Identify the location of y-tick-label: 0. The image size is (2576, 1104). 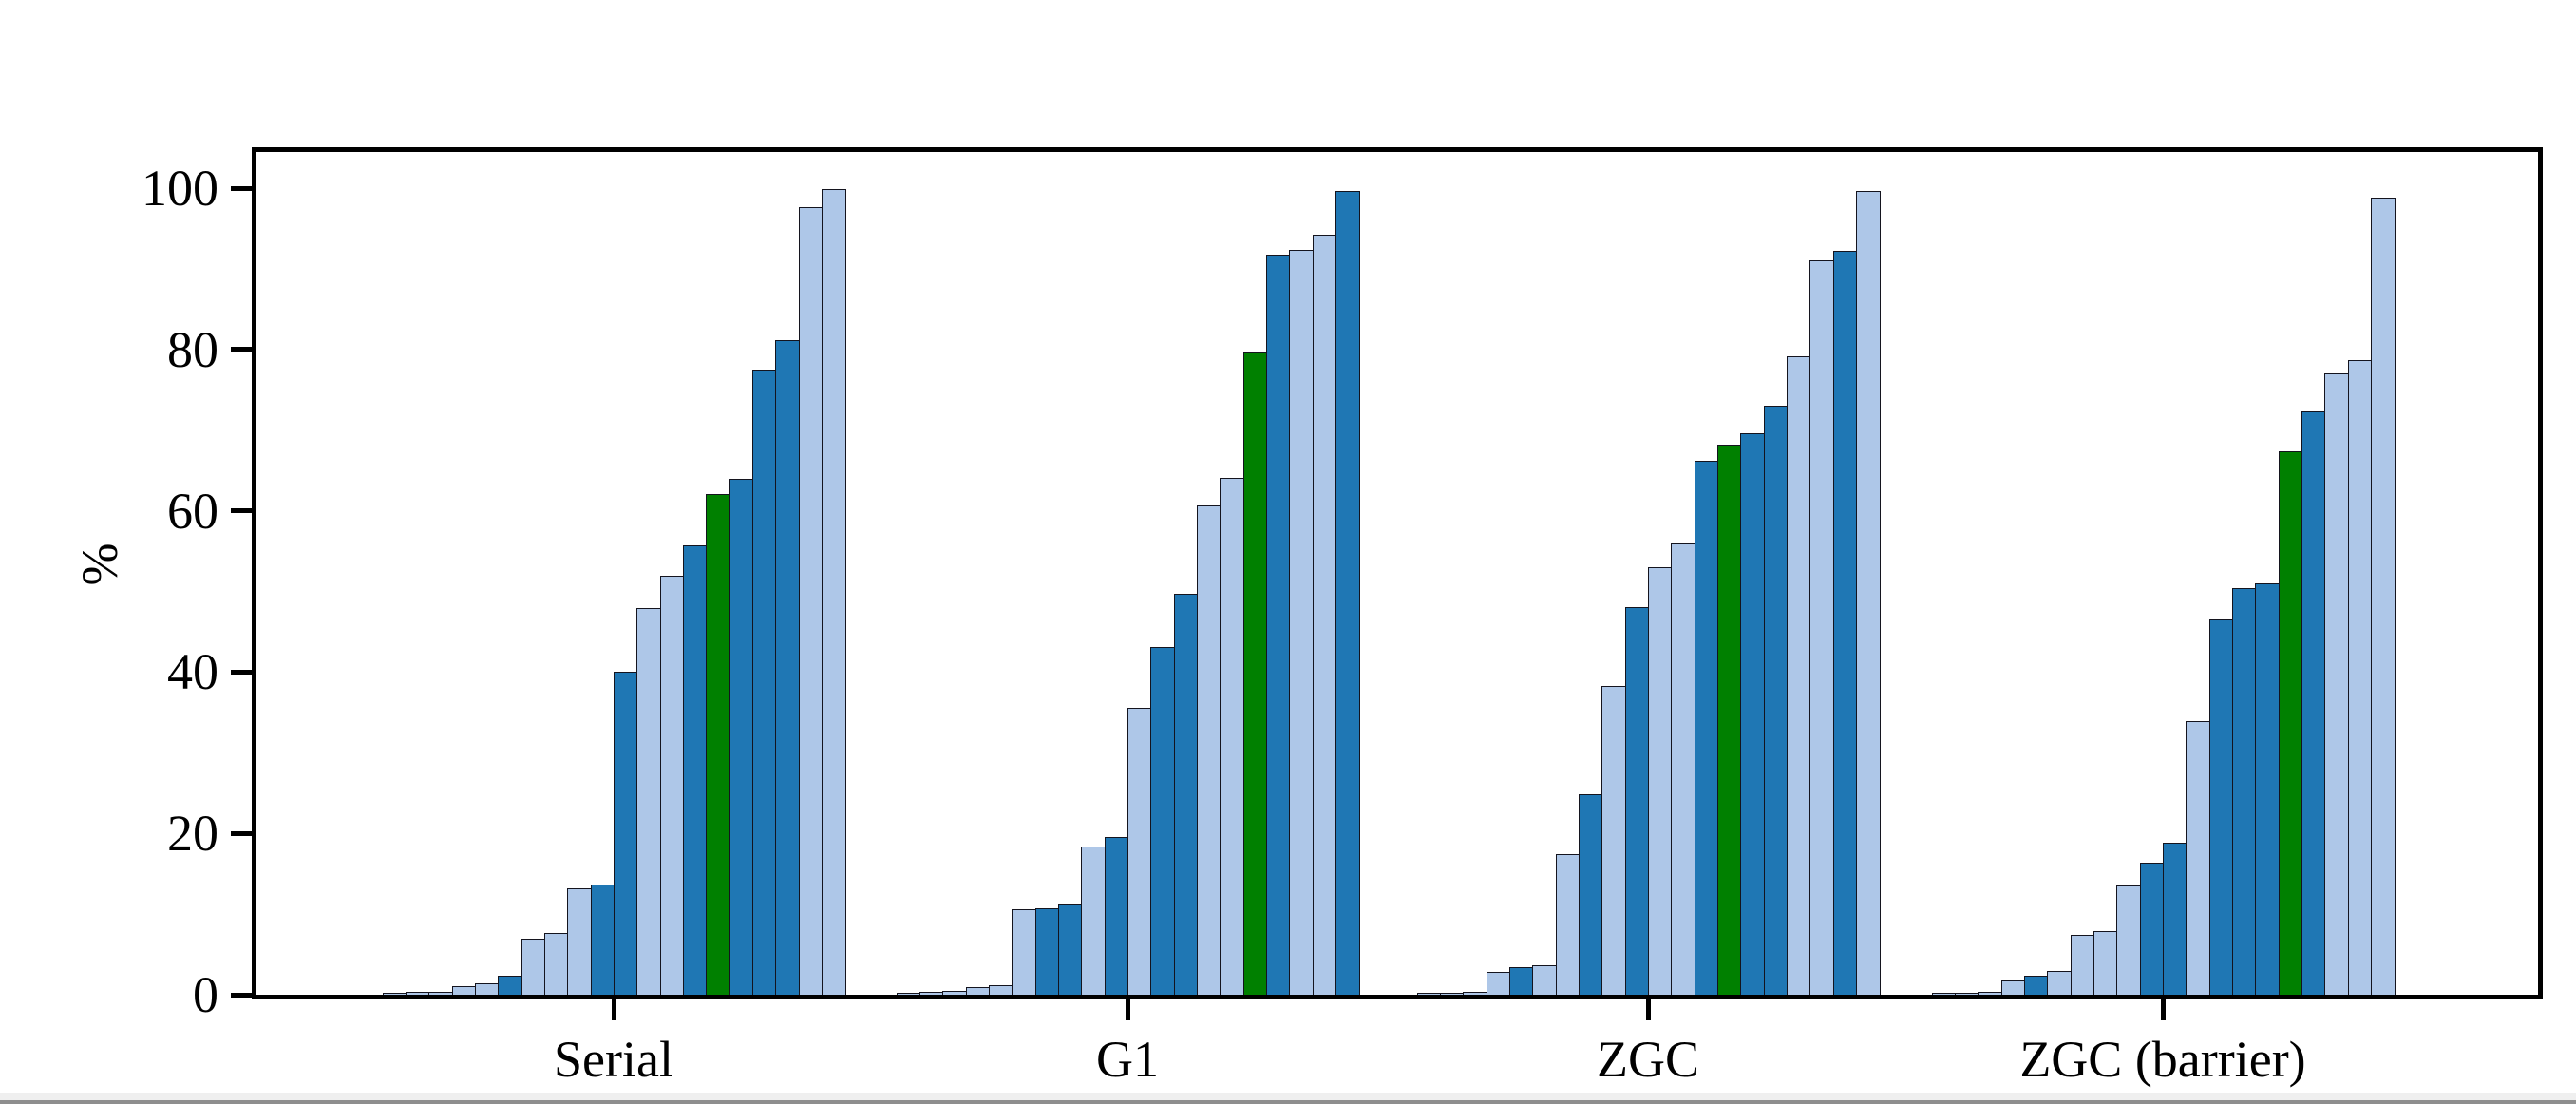
(205, 994).